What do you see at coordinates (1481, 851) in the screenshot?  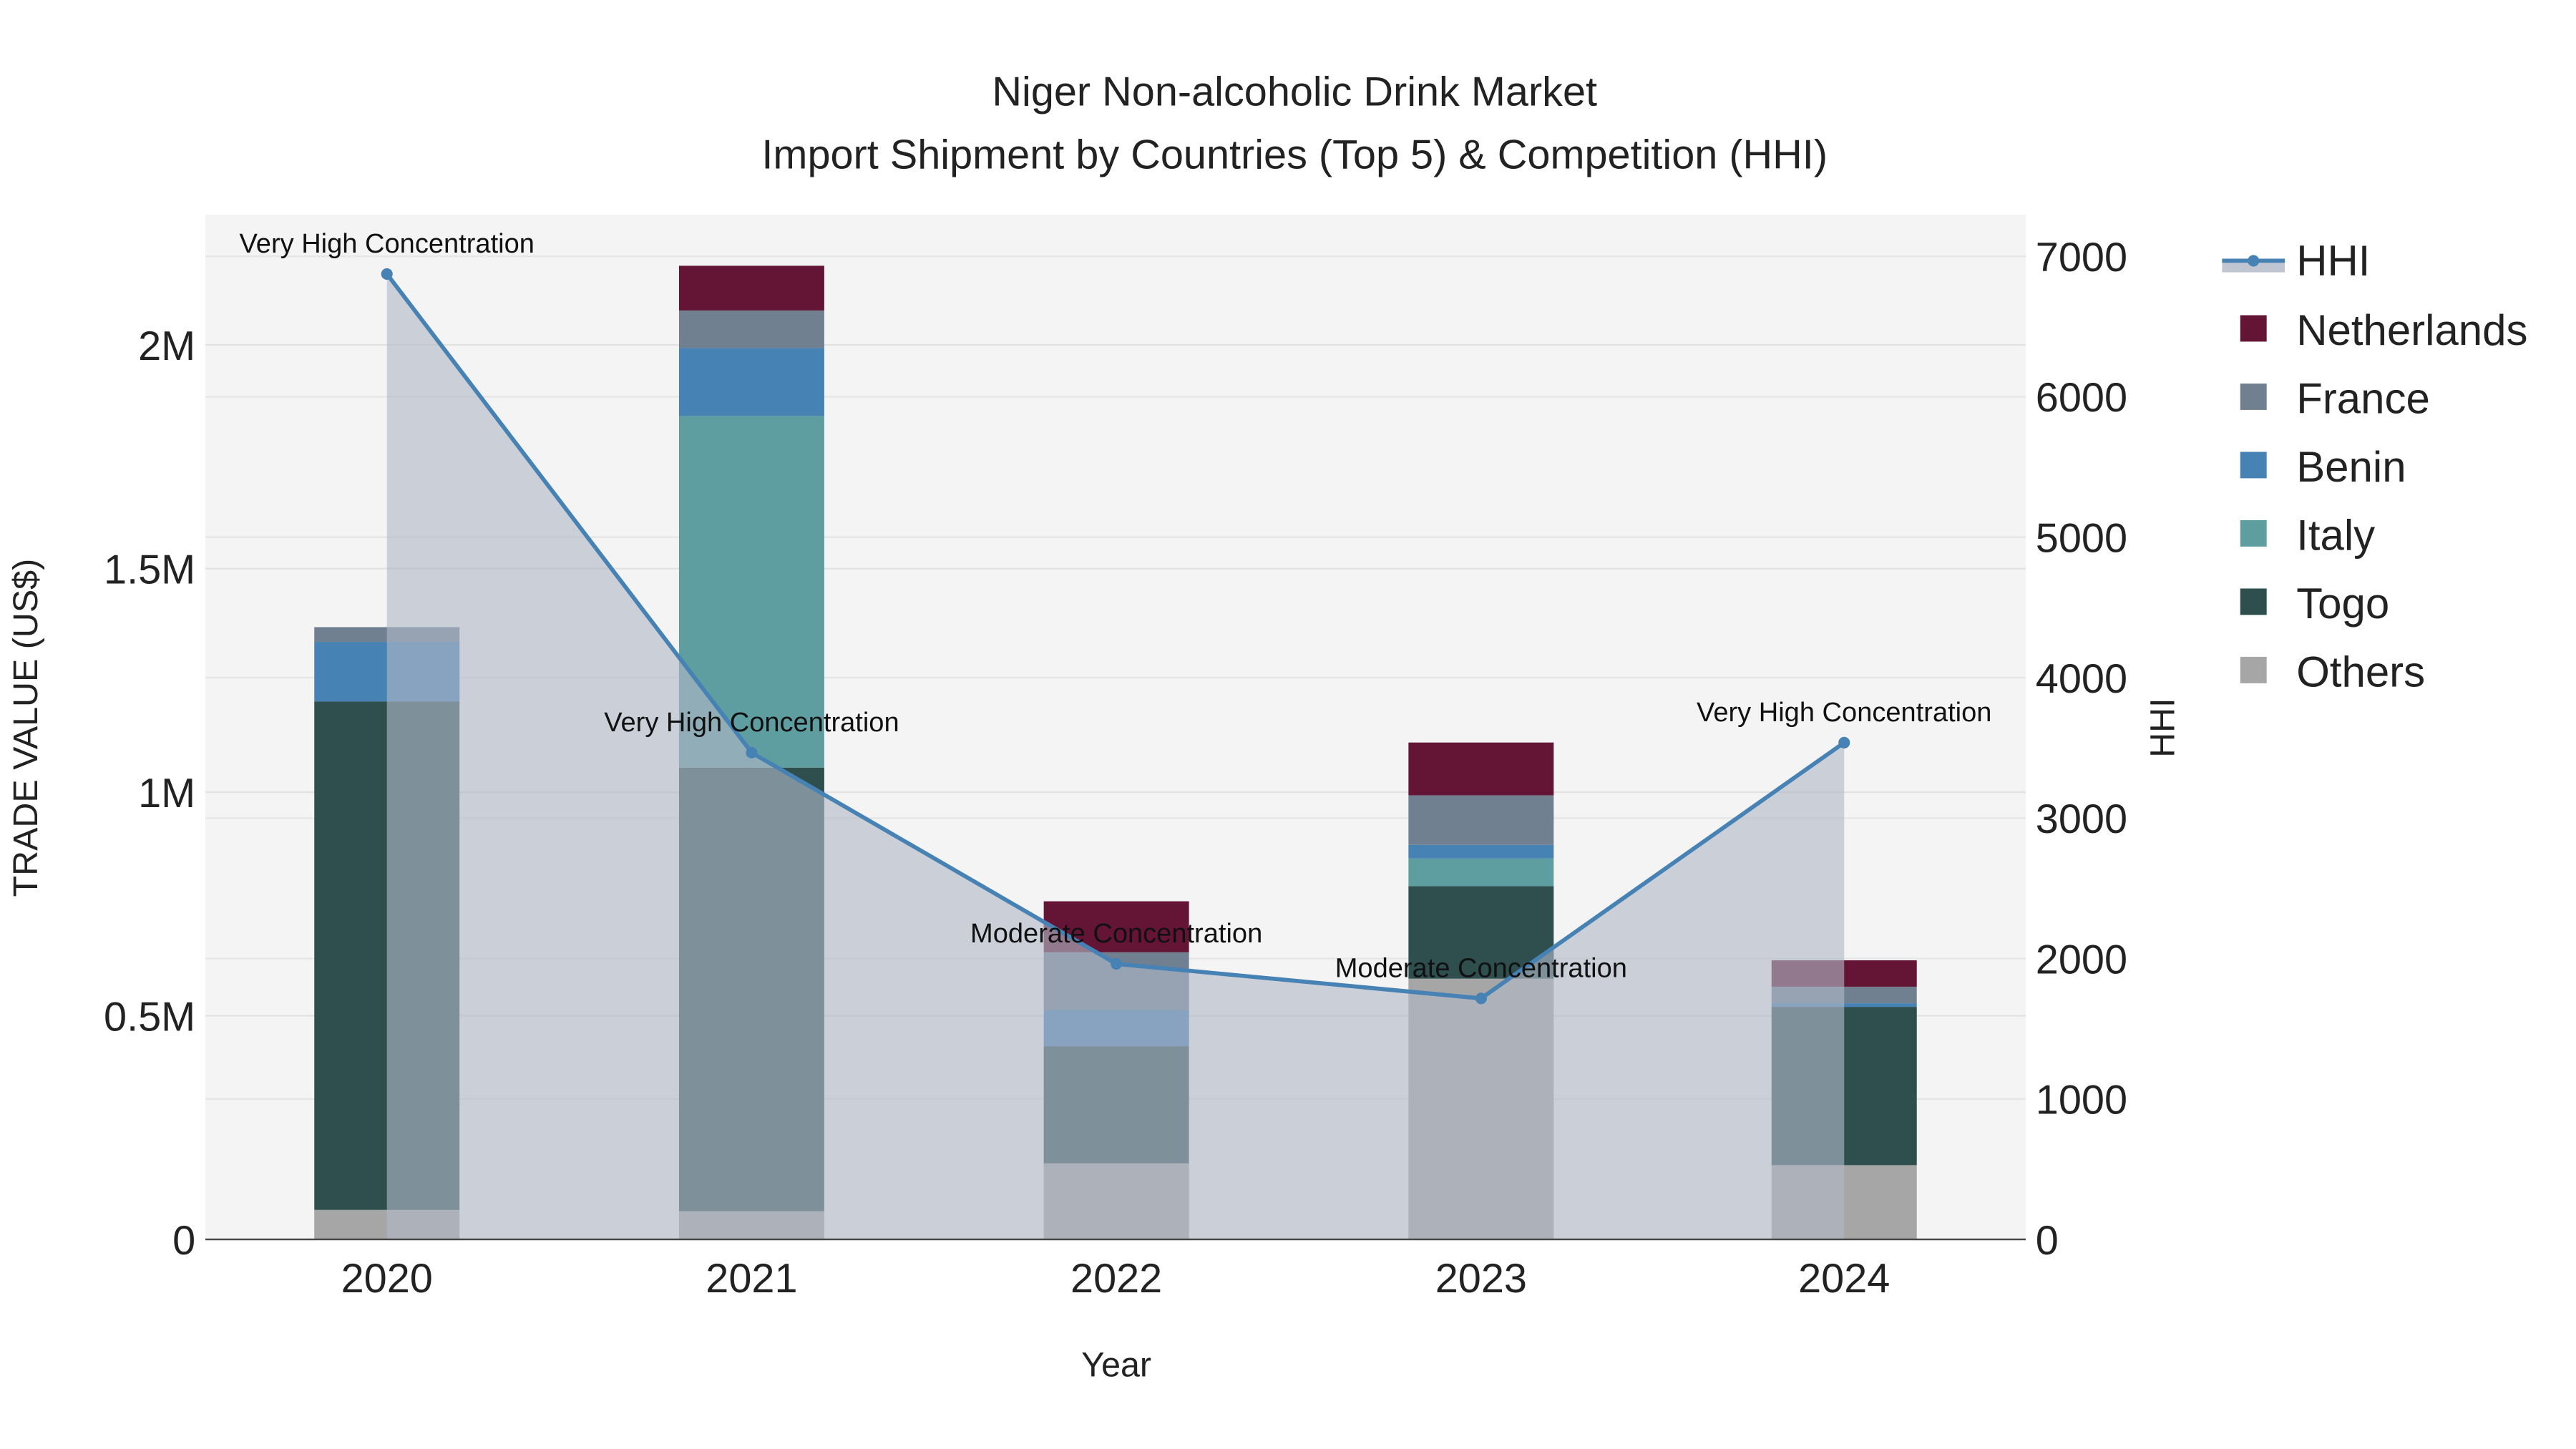 I see `bar-benin-2023` at bounding box center [1481, 851].